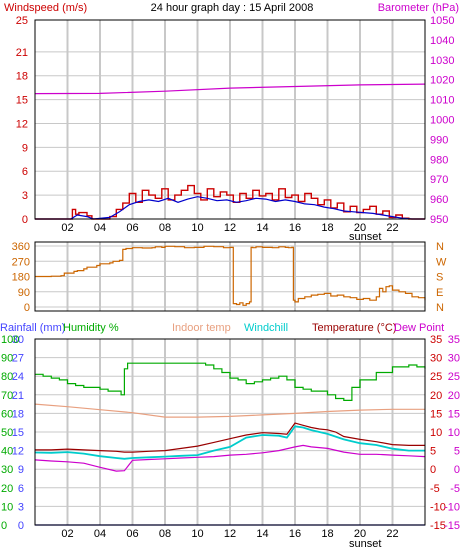  What do you see at coordinates (18, 359) in the screenshot?
I see `rainfall-tick-label: 27` at bounding box center [18, 359].